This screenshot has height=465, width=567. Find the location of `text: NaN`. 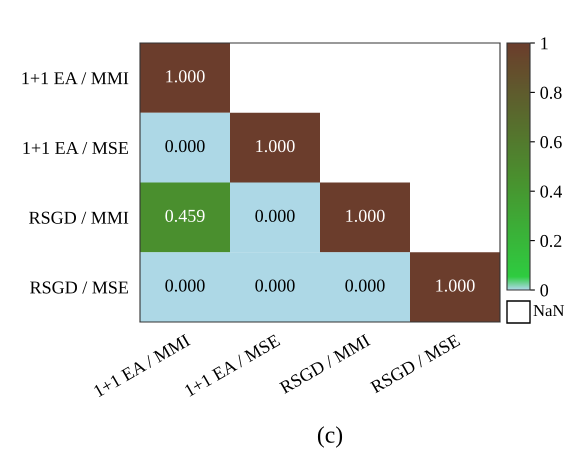

text: NaN is located at coordinates (548, 310).